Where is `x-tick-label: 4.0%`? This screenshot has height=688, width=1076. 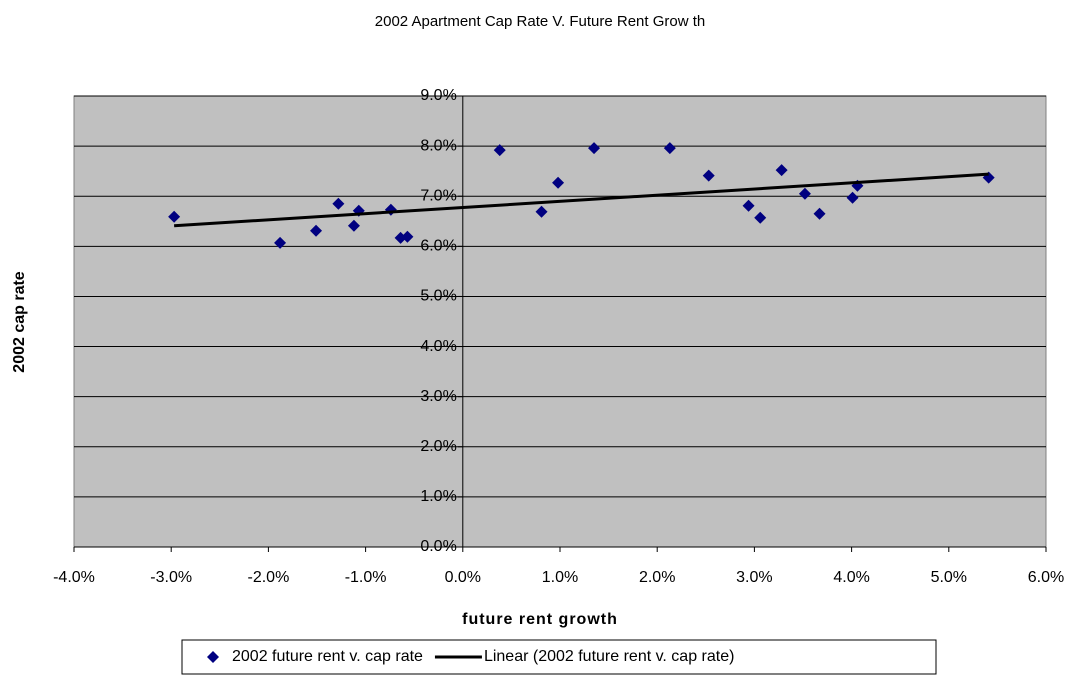
x-tick-label: 4.0% is located at coordinates (851, 577).